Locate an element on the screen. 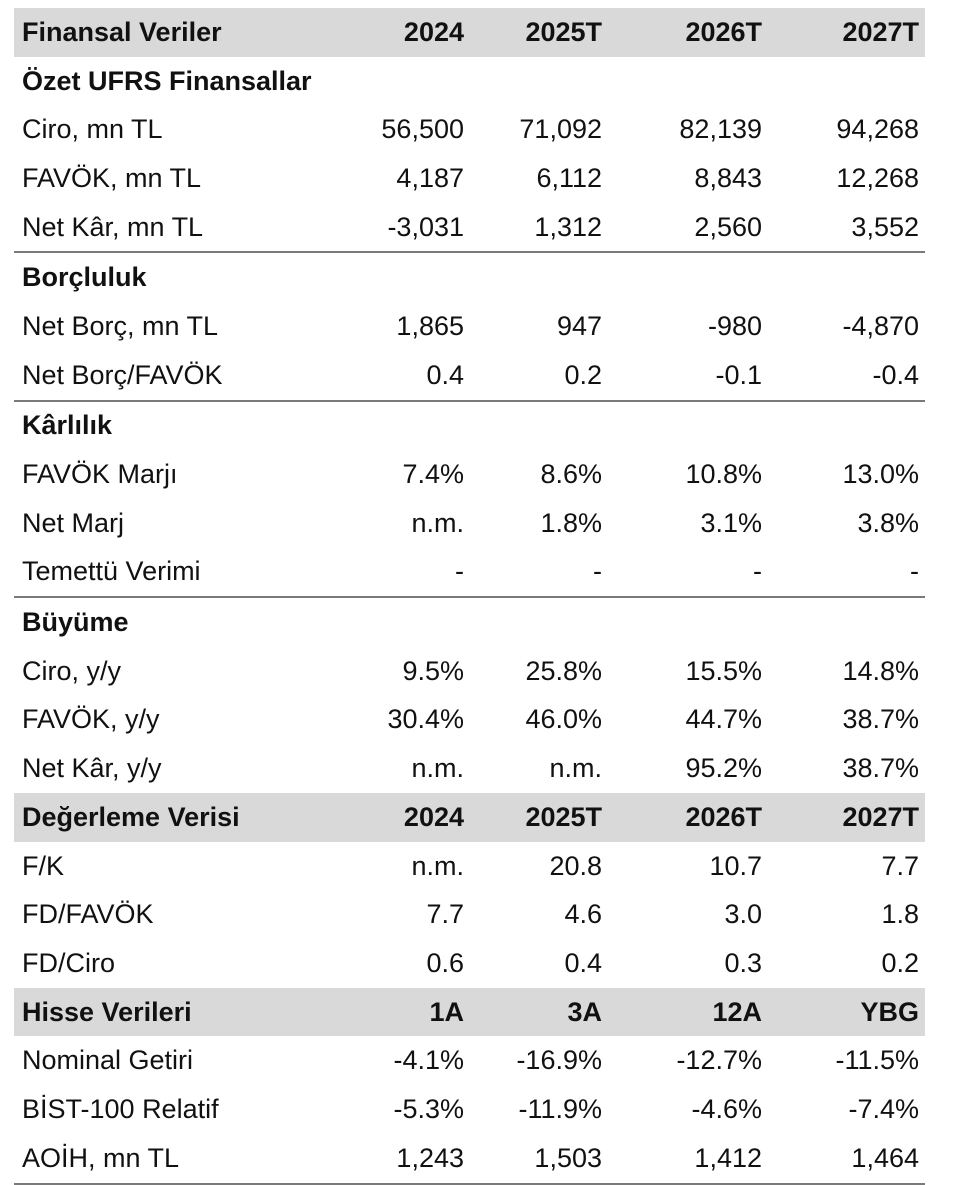  cell-value: 20.8 is located at coordinates (575, 865).